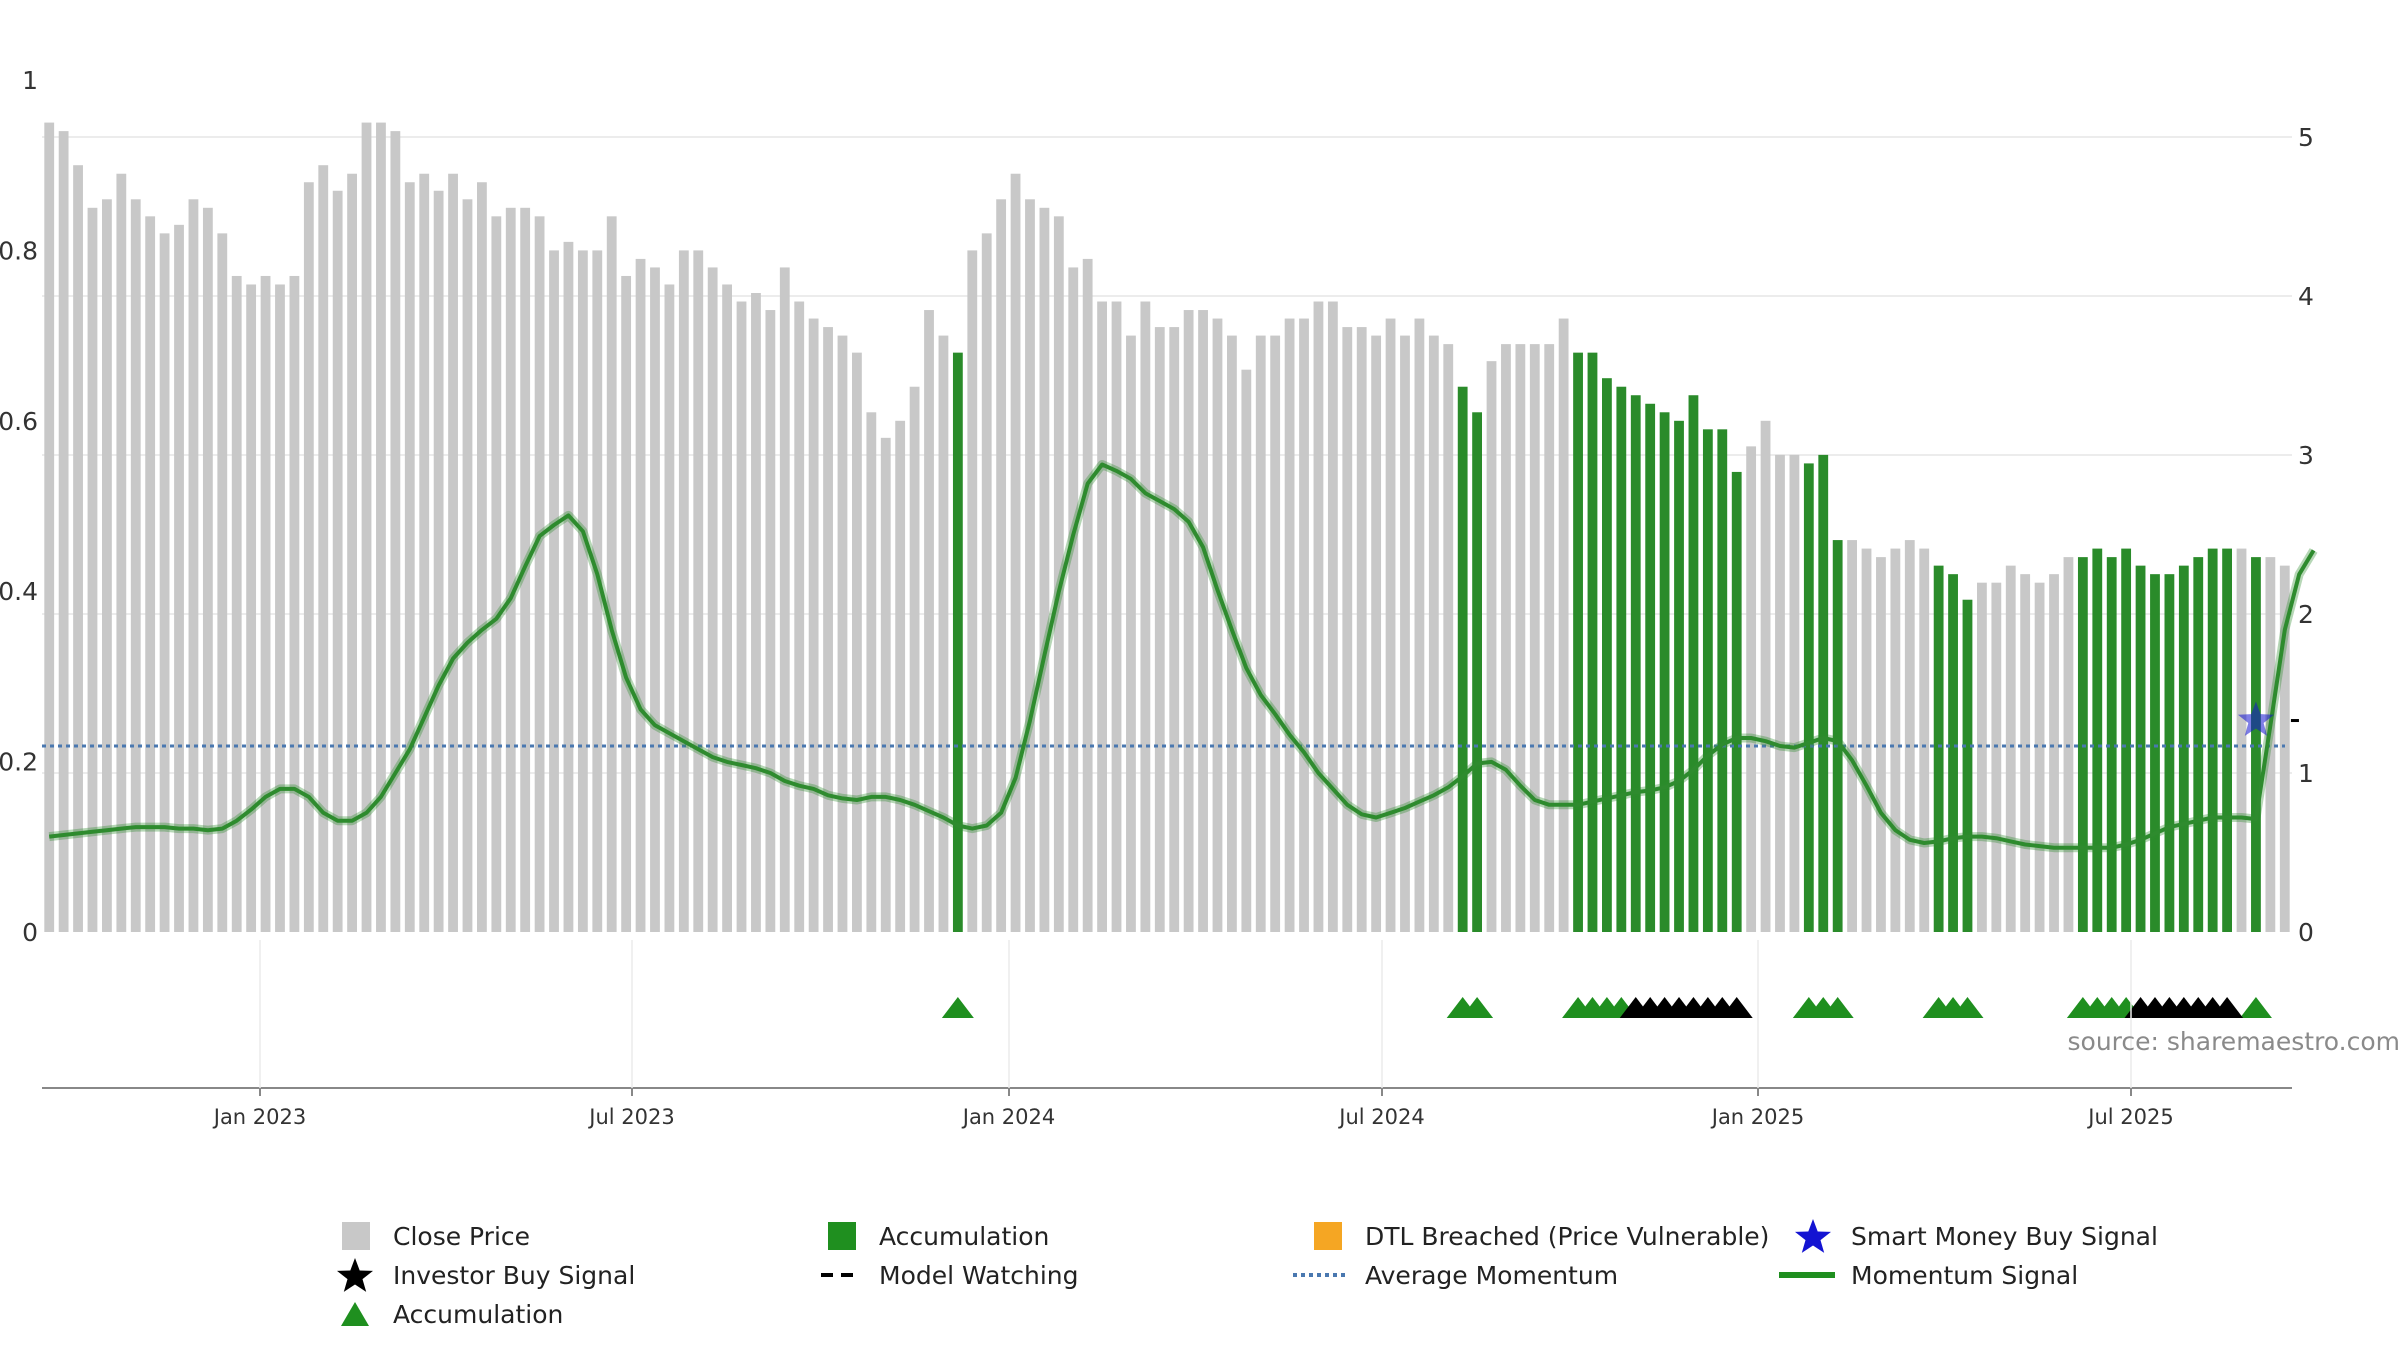 The image size is (2400, 1350). Describe the element at coordinates (2306, 773) in the screenshot. I see `right-tick-label: 1` at that location.